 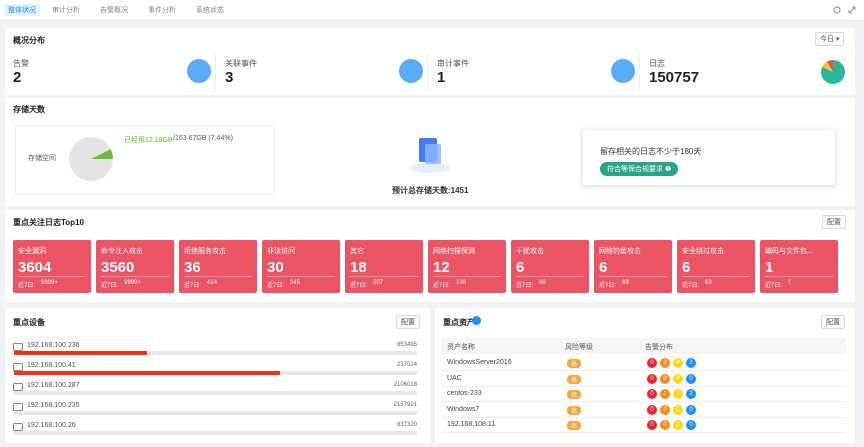 I want to click on tab: 整体状况, so click(x=22, y=10).